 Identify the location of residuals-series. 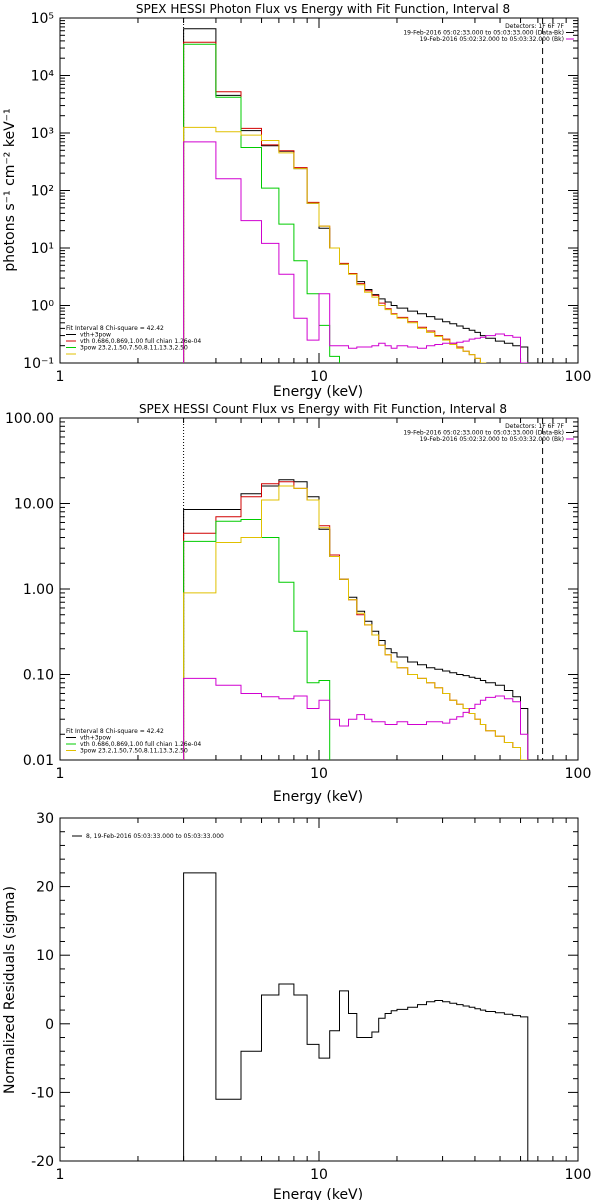
(356, 1016).